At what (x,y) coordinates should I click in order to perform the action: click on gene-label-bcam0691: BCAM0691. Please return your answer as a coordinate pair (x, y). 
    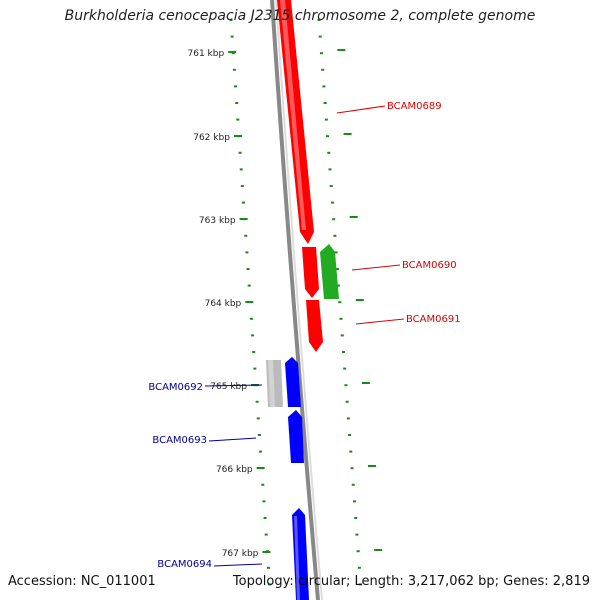
    Looking at the image, I should click on (433, 319).